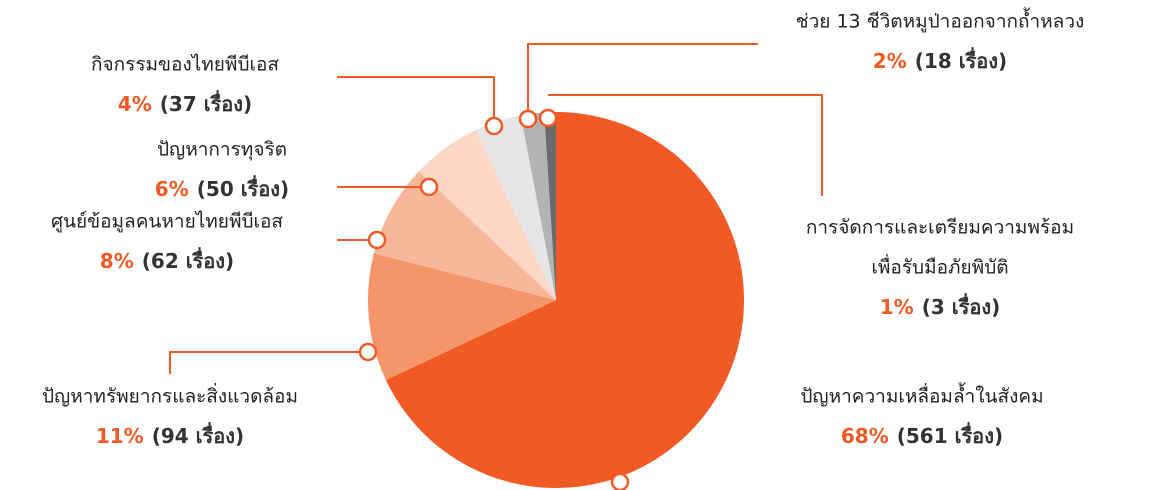 Image resolution: width=1152 pixels, height=490 pixels. I want to click on value-label: 4%, so click(135, 104).